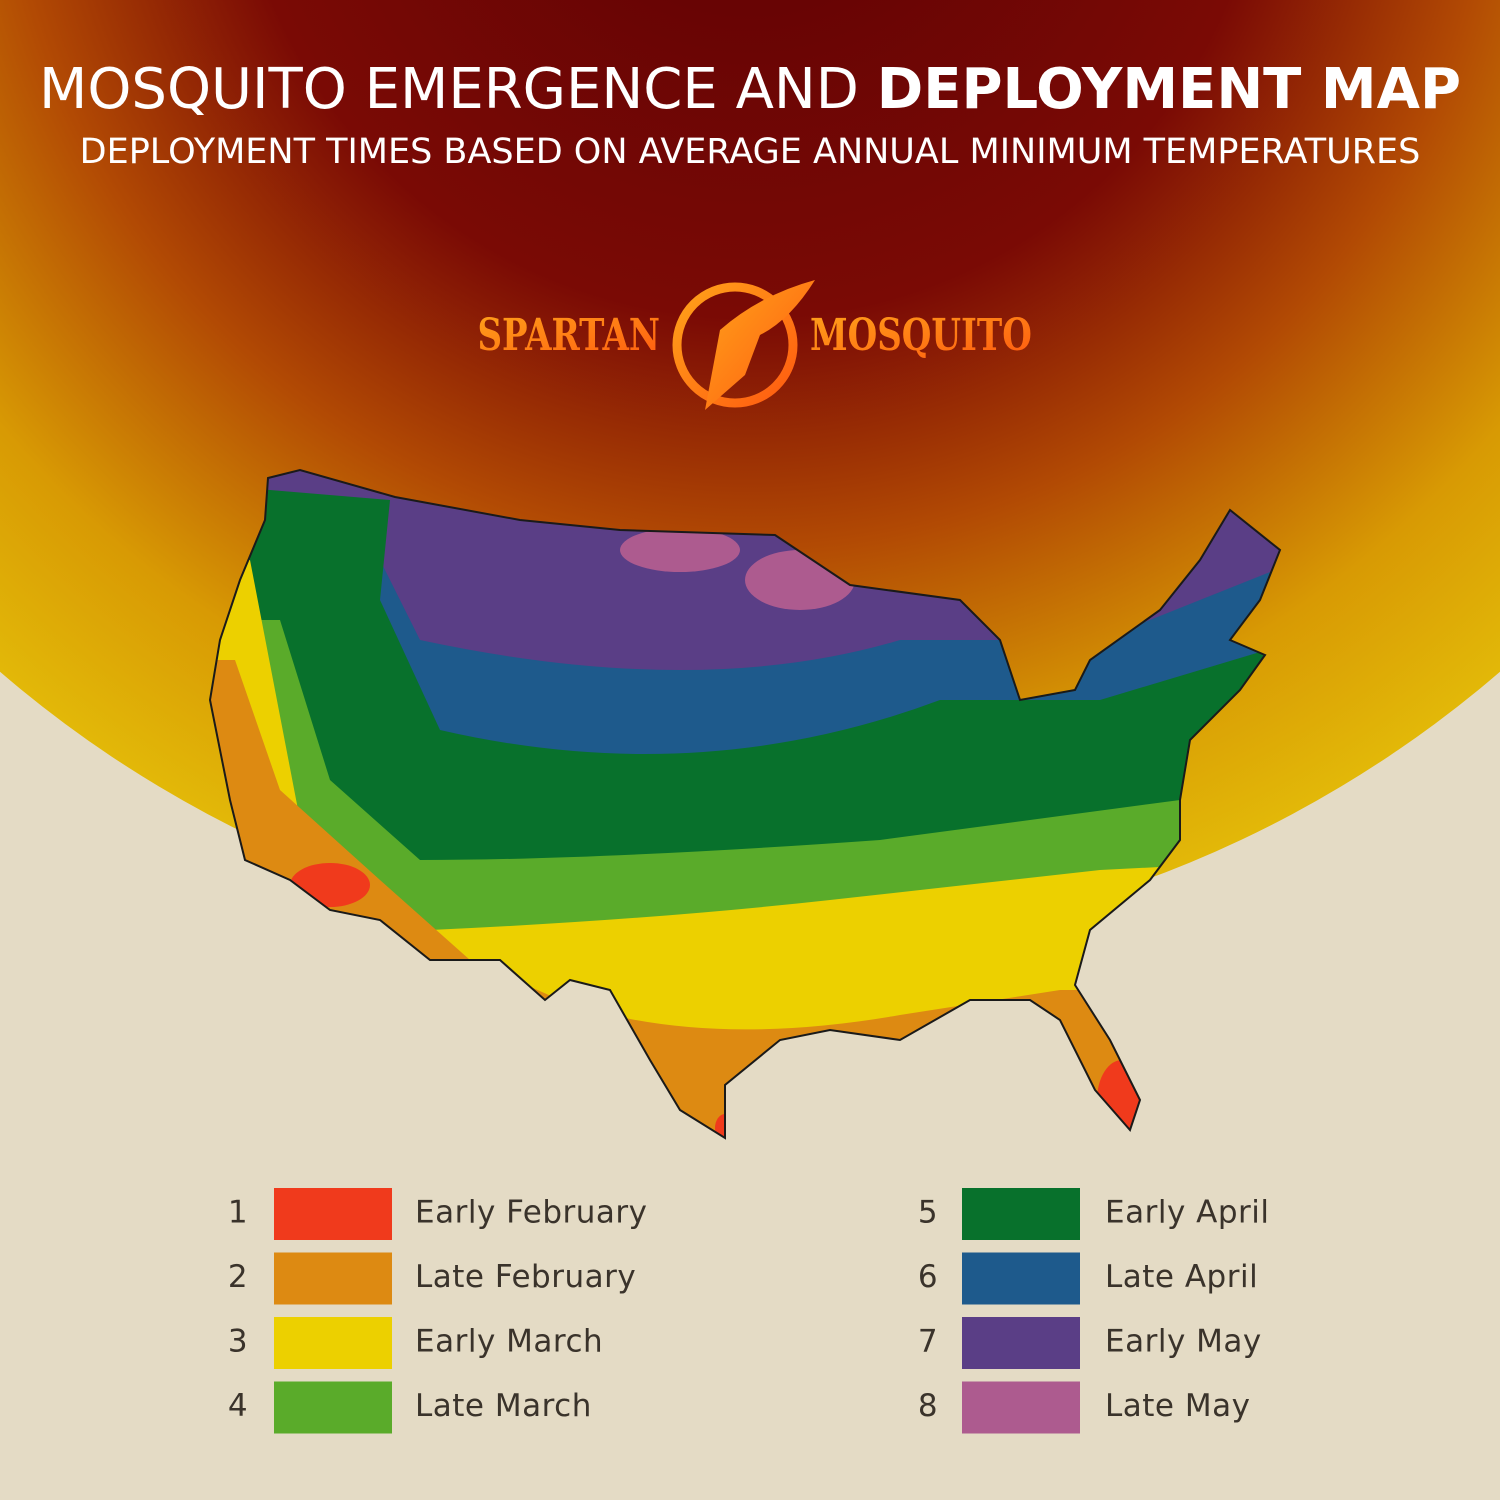 The image size is (1500, 1500). Describe the element at coordinates (238, 1342) in the screenshot. I see `legend-number: 3` at that location.